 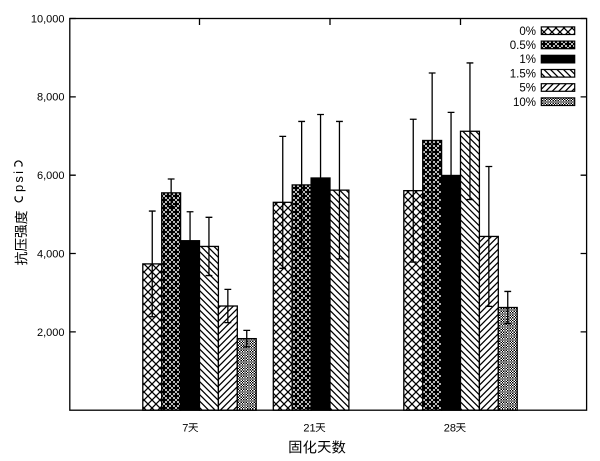 What do you see at coordinates (524, 103) in the screenshot?
I see `svg-text: 10%` at bounding box center [524, 103].